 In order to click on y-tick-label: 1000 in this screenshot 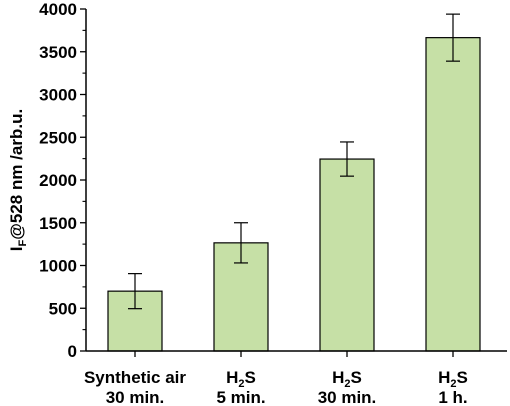, I will do `click(58, 266)`.